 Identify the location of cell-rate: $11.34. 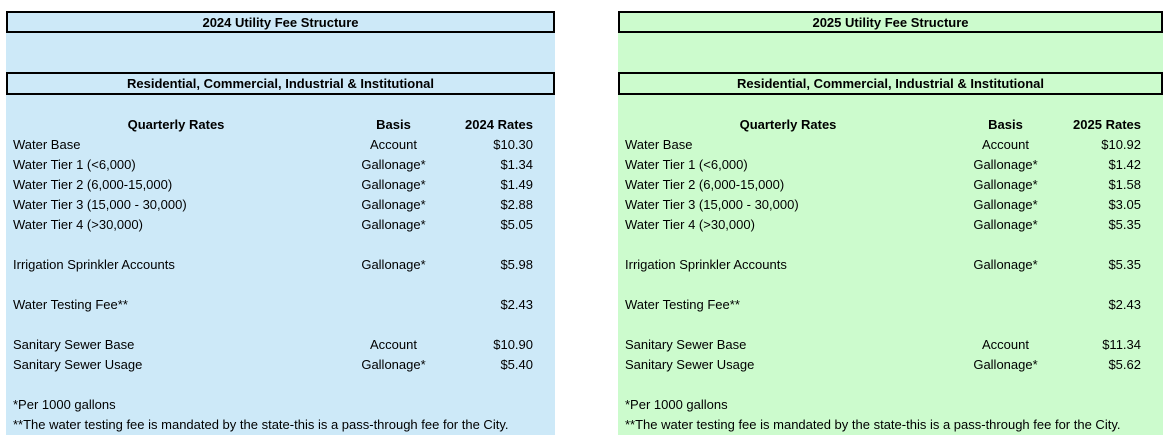
(1121, 344).